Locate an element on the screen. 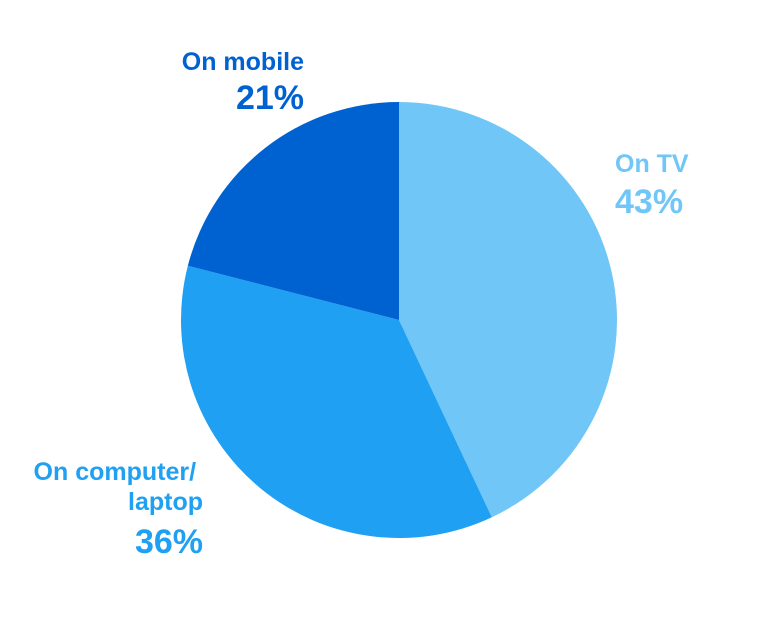  slice-value-tv: 43% is located at coordinates (649, 202).